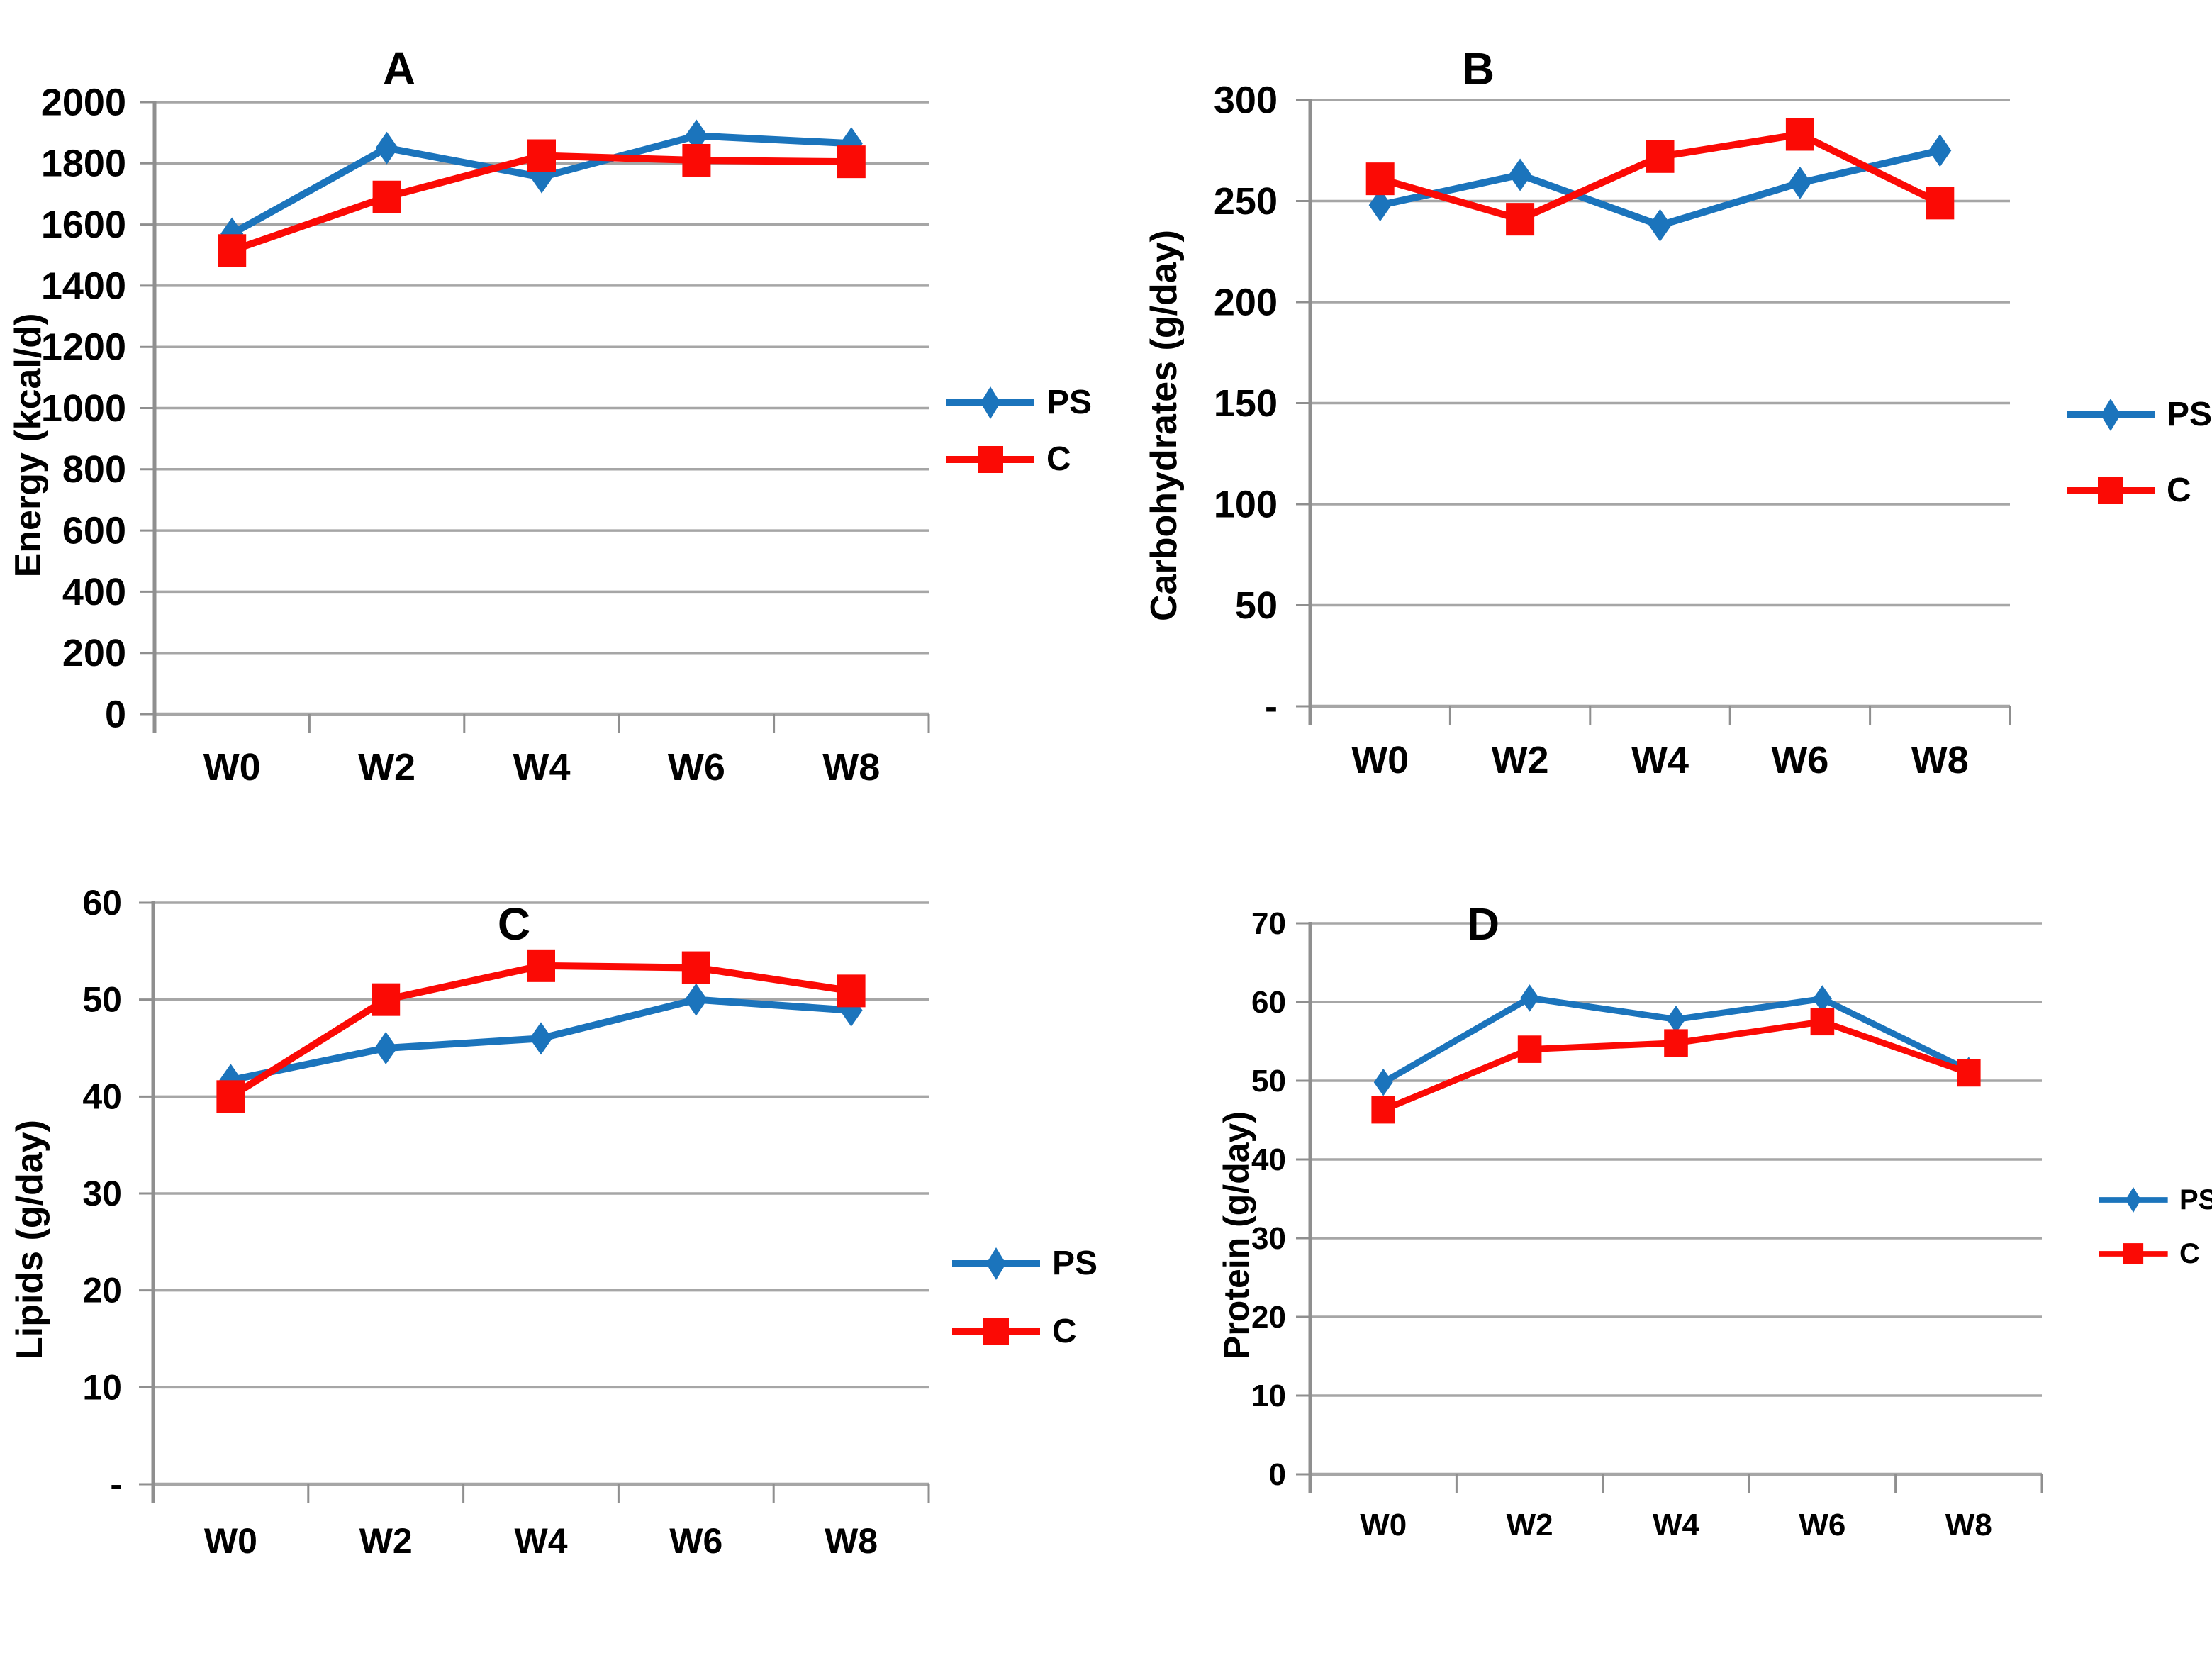 The width and height of the screenshot is (2212, 1653). What do you see at coordinates (1246, 403) in the screenshot?
I see `y-tick-label: 150` at bounding box center [1246, 403].